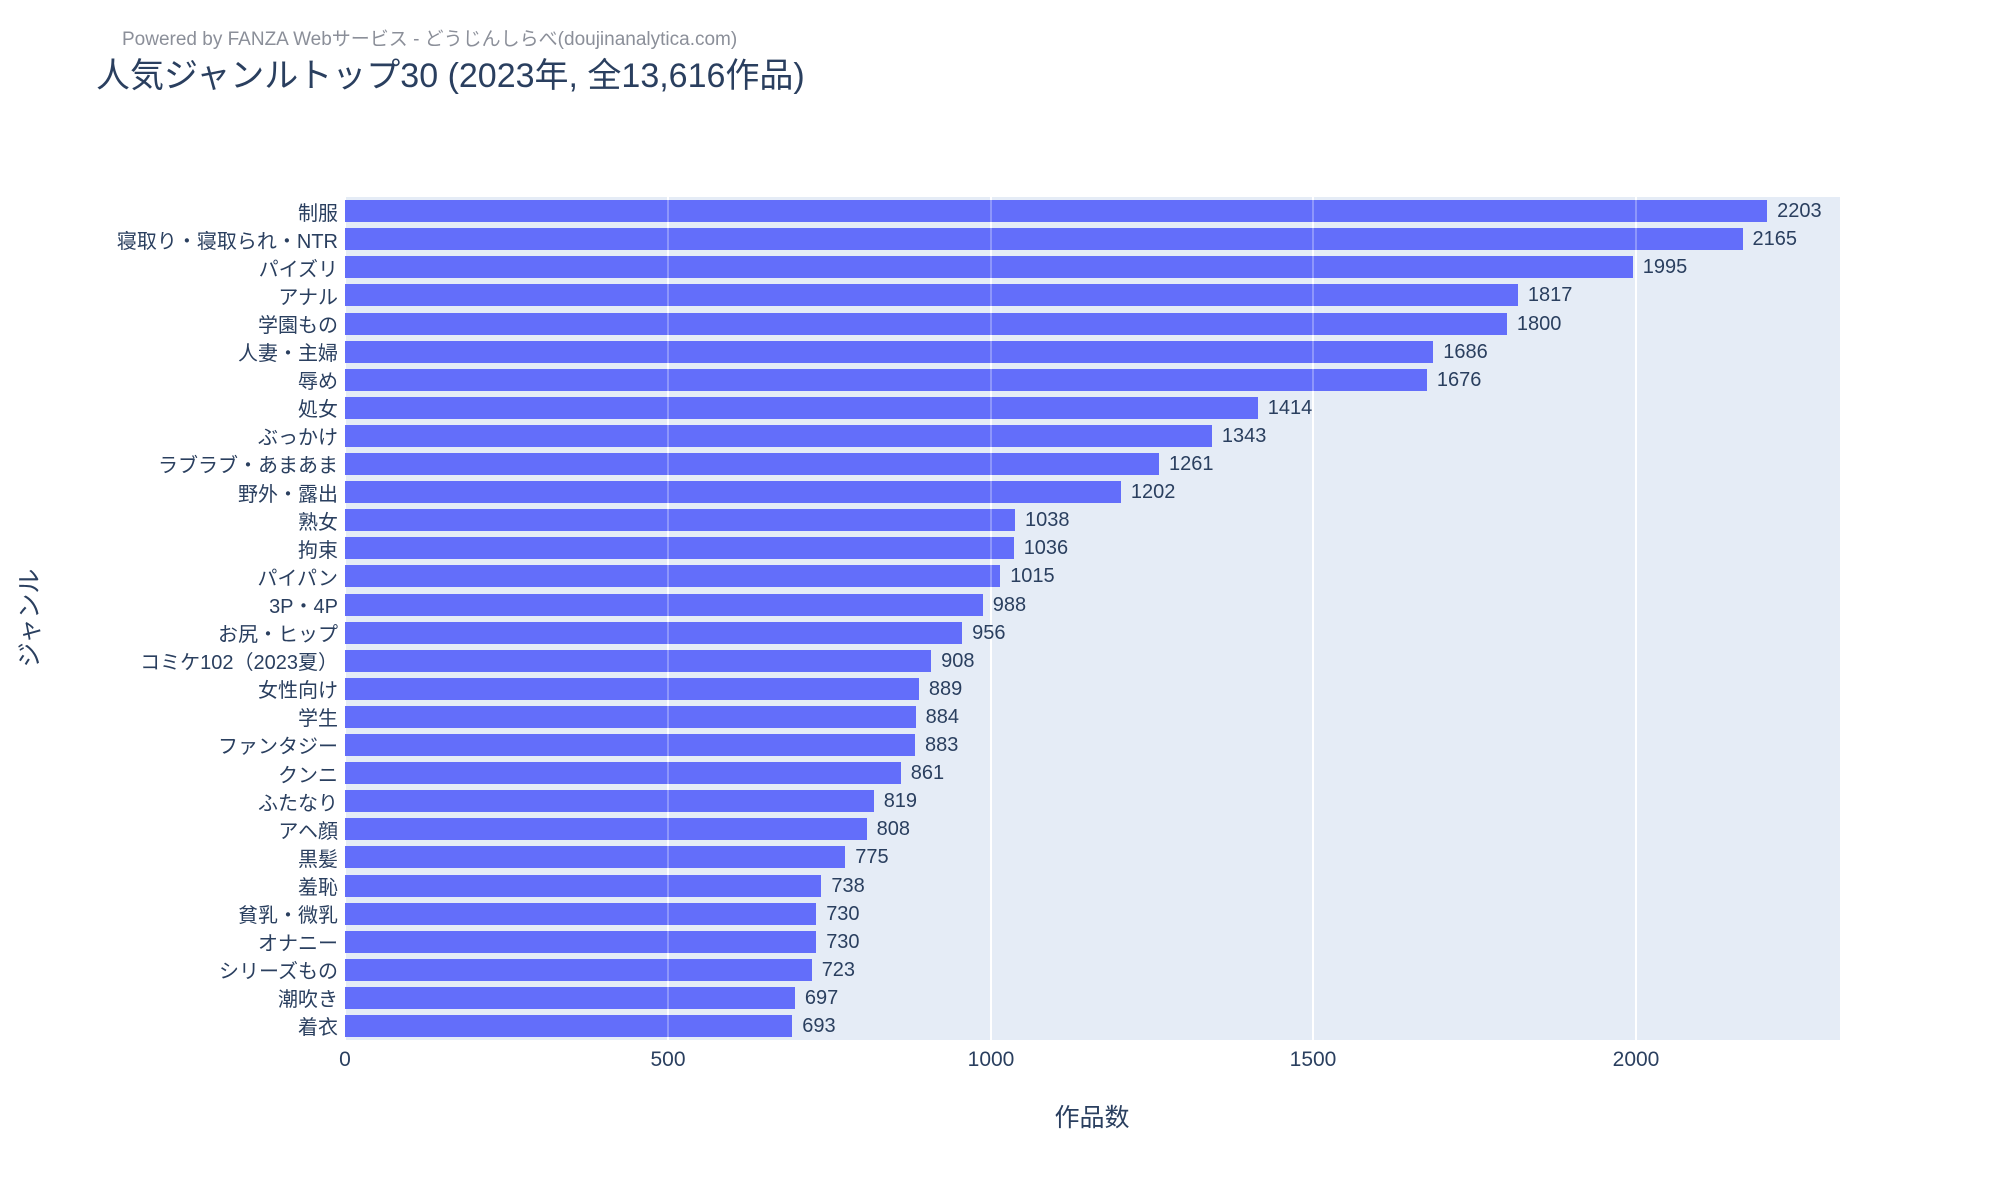  I want to click on category-label: 学生, so click(318, 719).